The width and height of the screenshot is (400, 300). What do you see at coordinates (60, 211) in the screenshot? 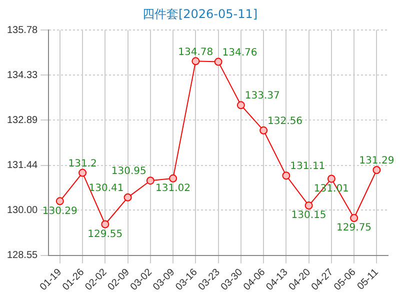
I see `data-label: 130.29` at bounding box center [60, 211].